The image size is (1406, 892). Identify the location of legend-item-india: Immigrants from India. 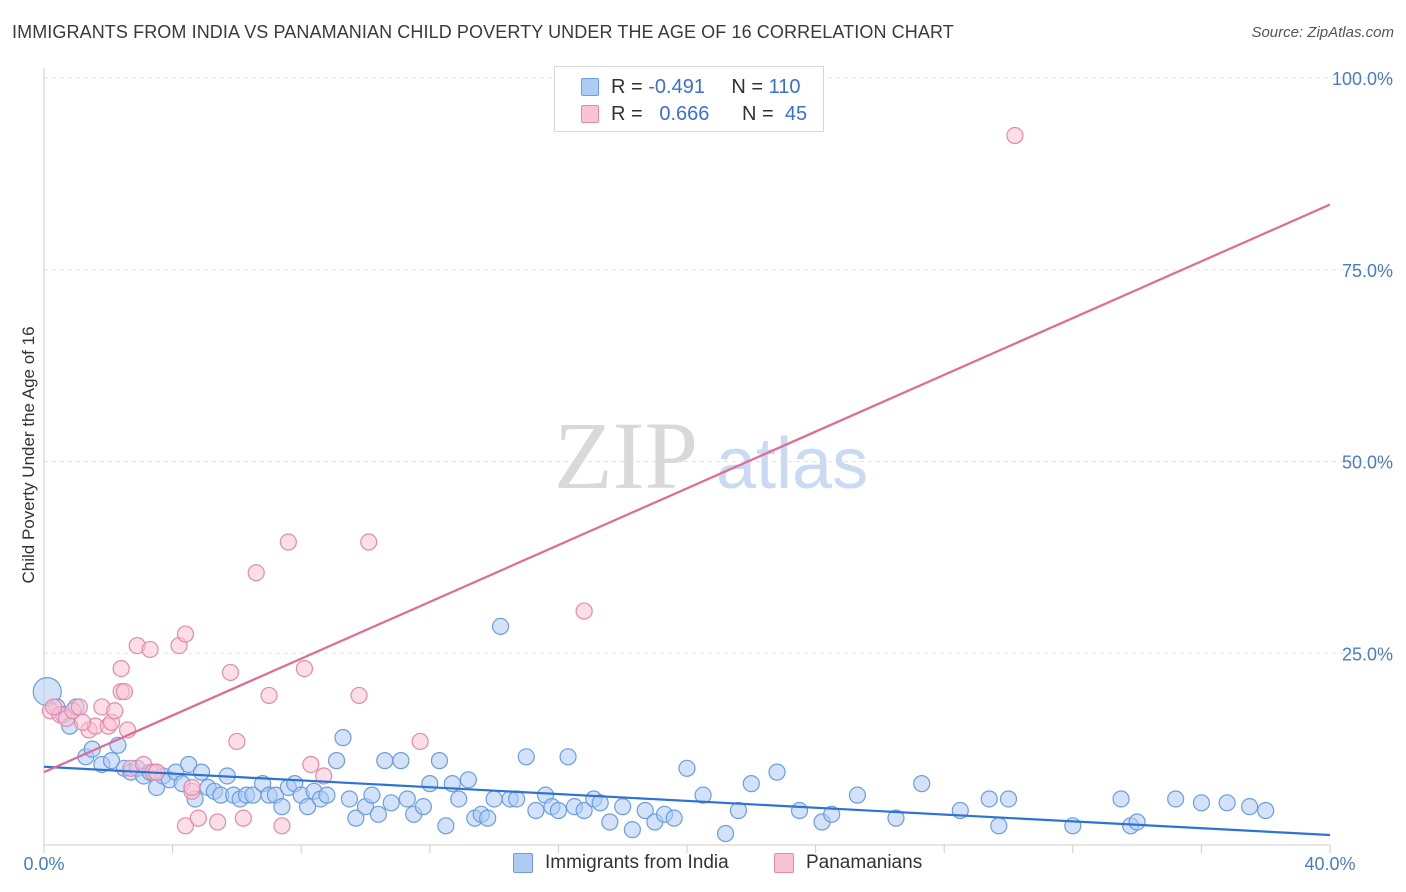
(621, 863).